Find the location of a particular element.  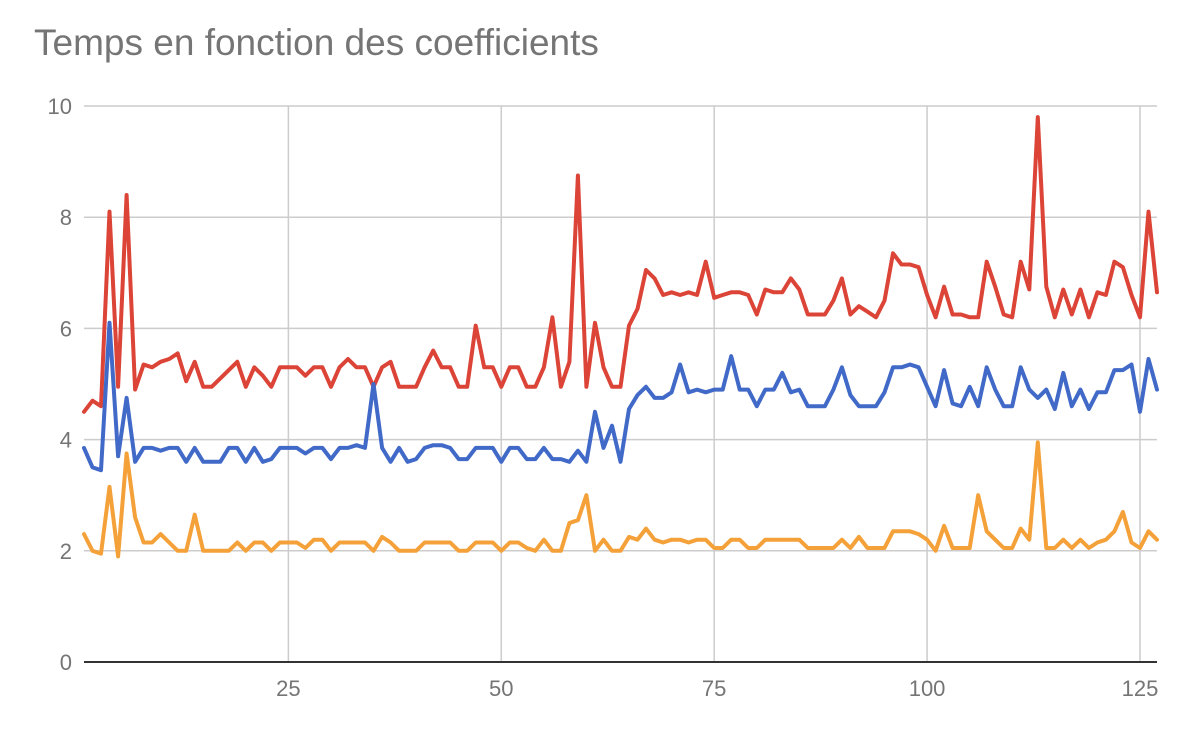

y-tick-label: 6 is located at coordinates (66, 328).